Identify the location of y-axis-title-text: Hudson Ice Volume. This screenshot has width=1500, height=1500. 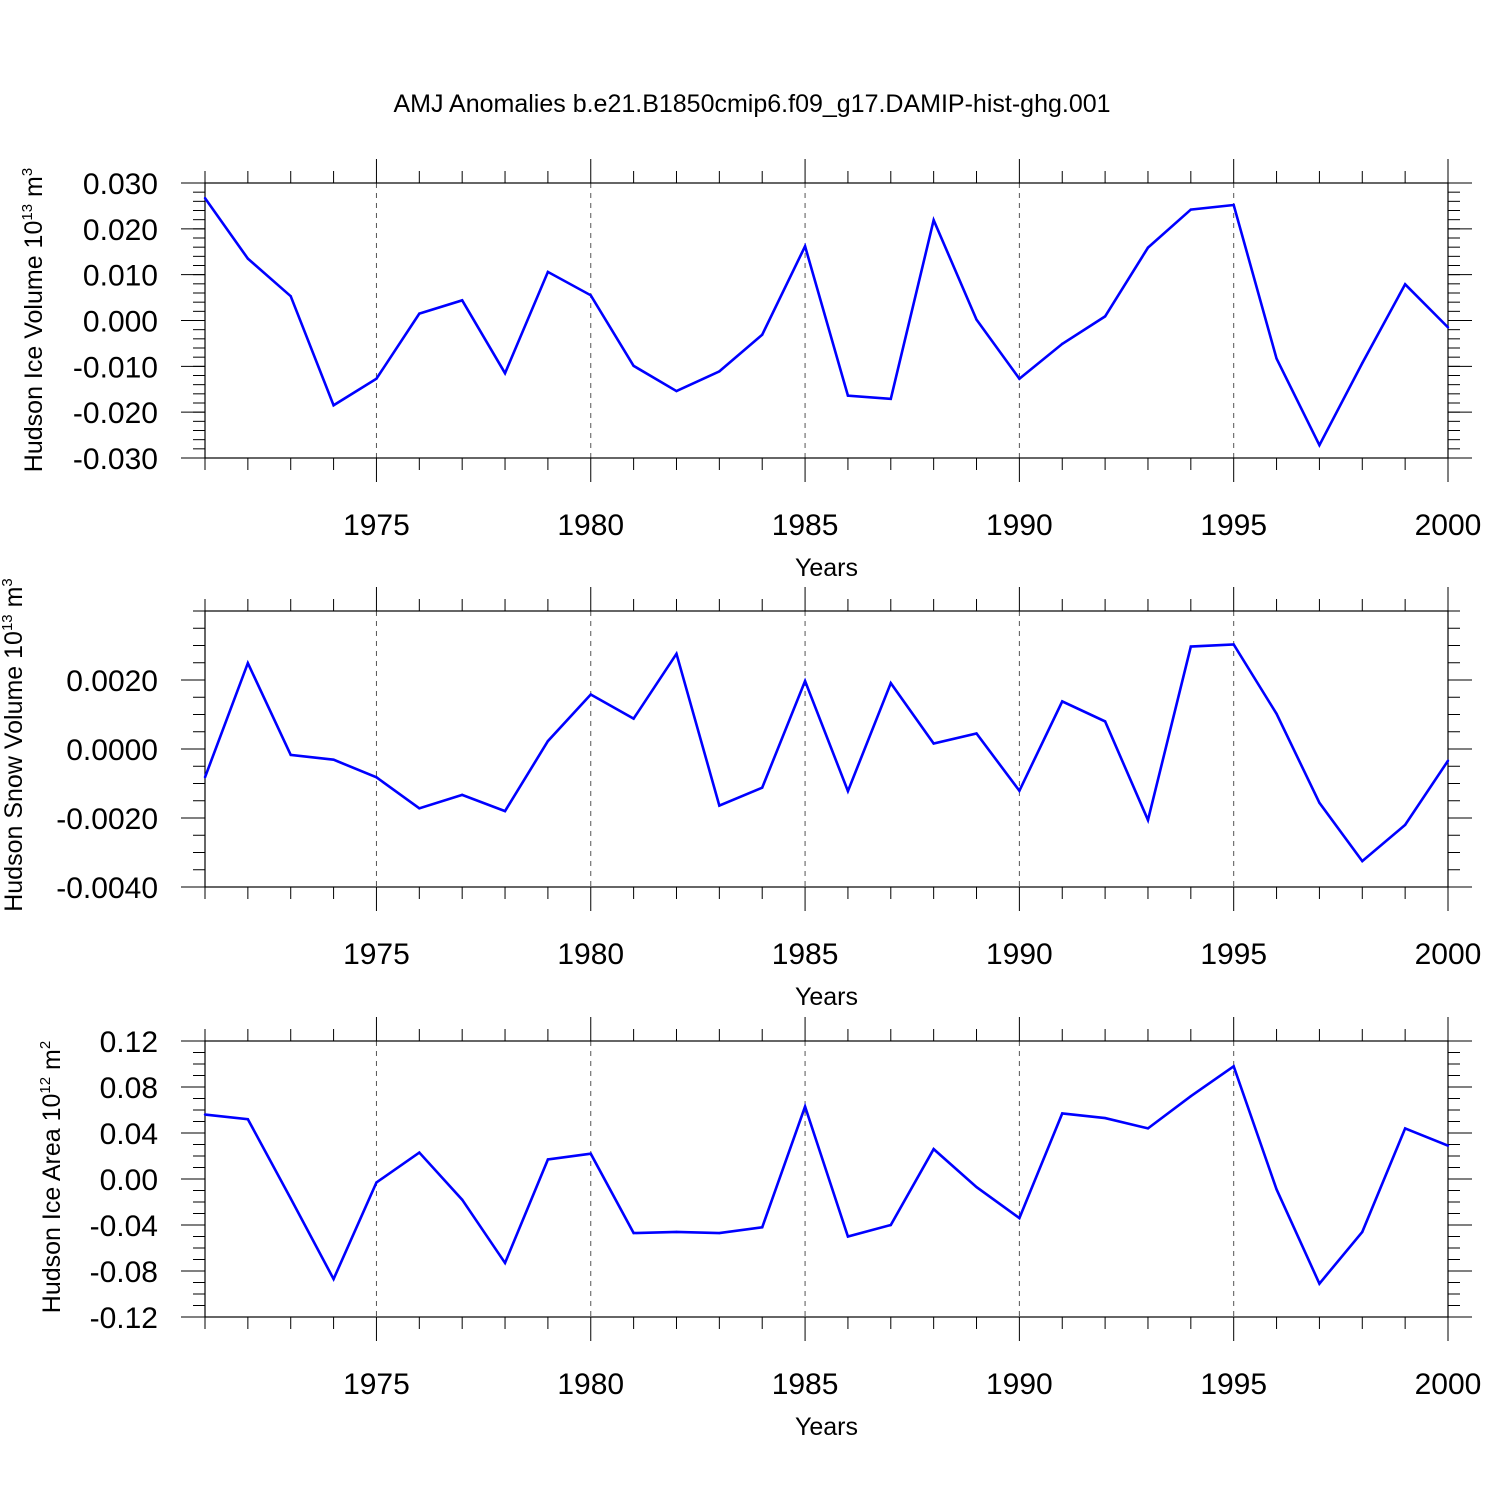
(34, 360).